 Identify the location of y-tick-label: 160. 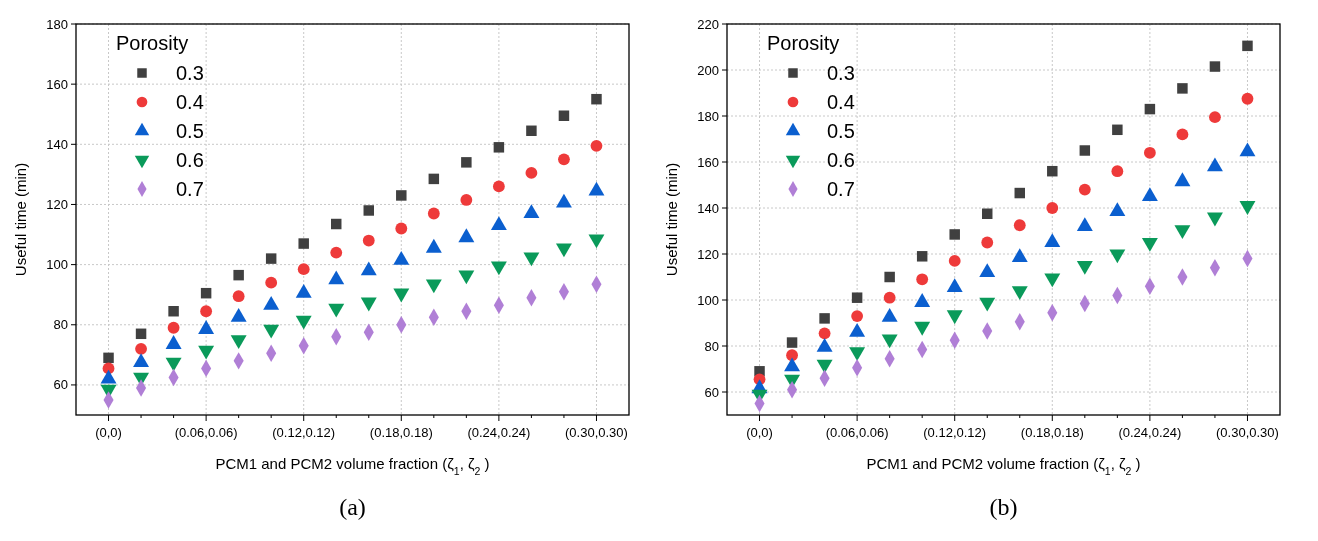
(57, 84).